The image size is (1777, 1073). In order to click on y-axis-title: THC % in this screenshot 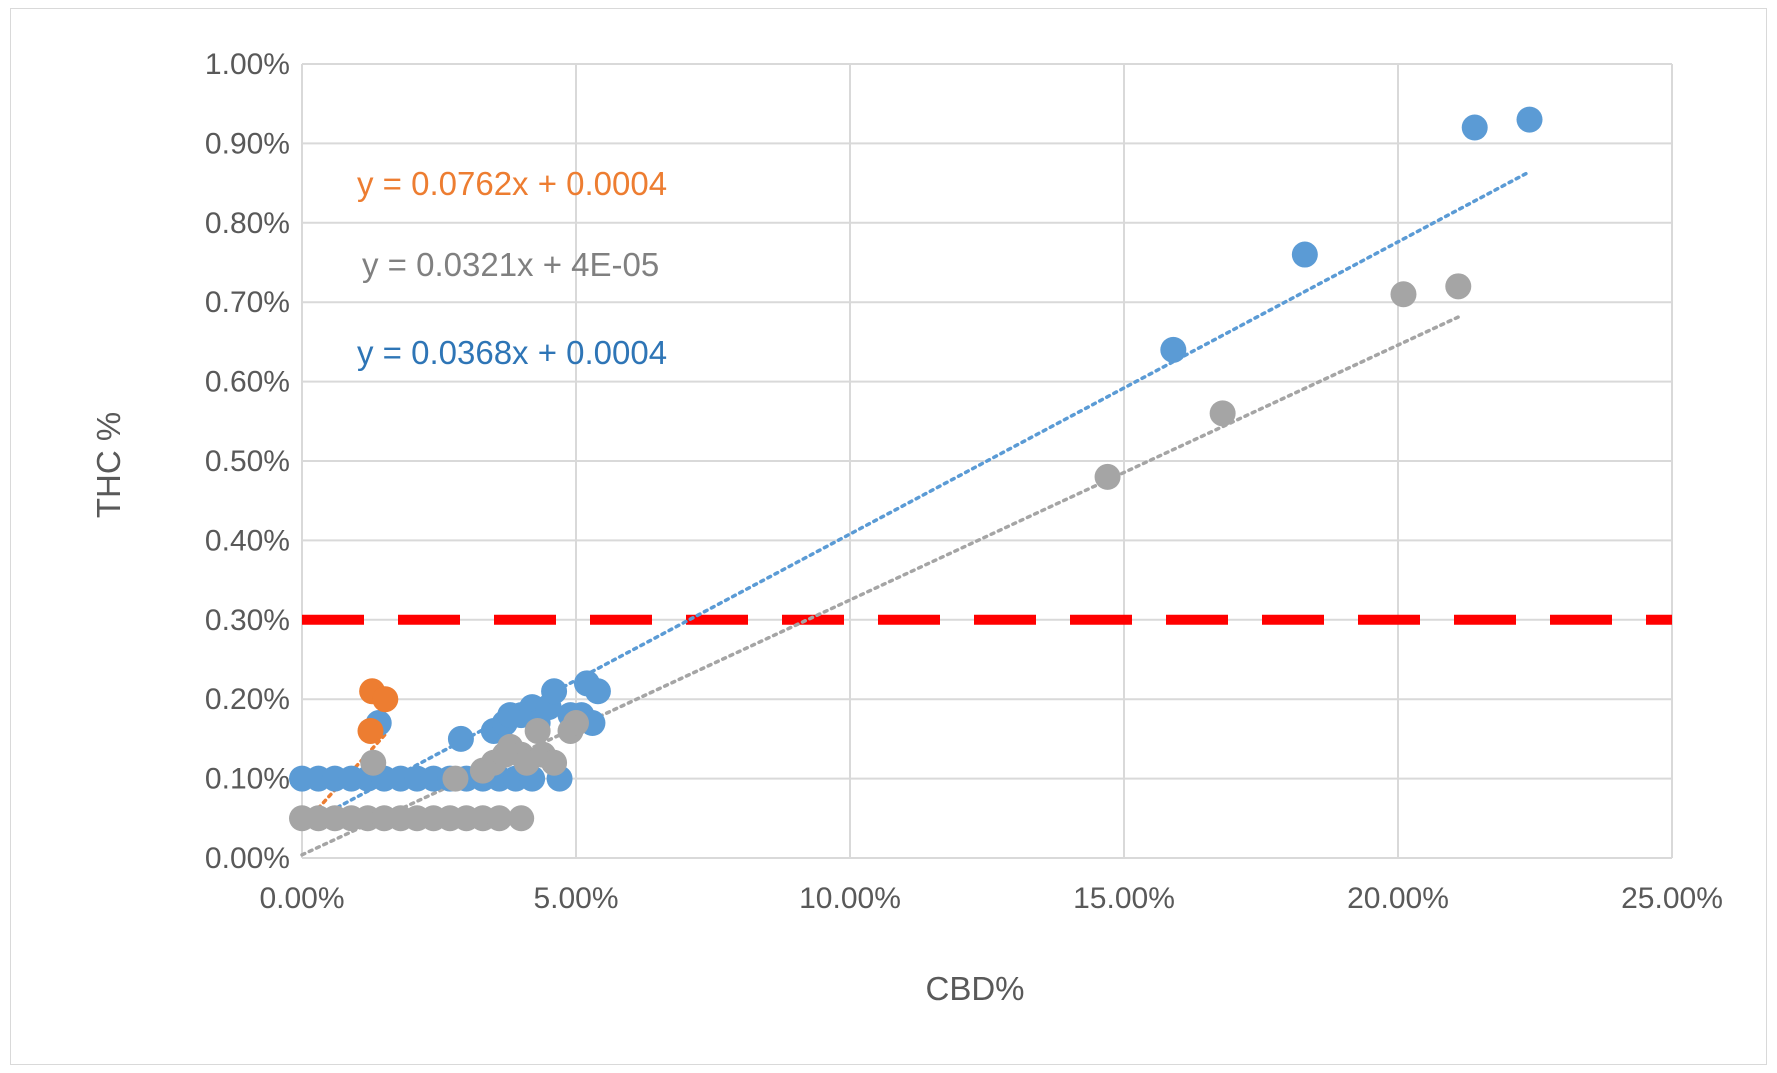, I will do `click(108, 465)`.